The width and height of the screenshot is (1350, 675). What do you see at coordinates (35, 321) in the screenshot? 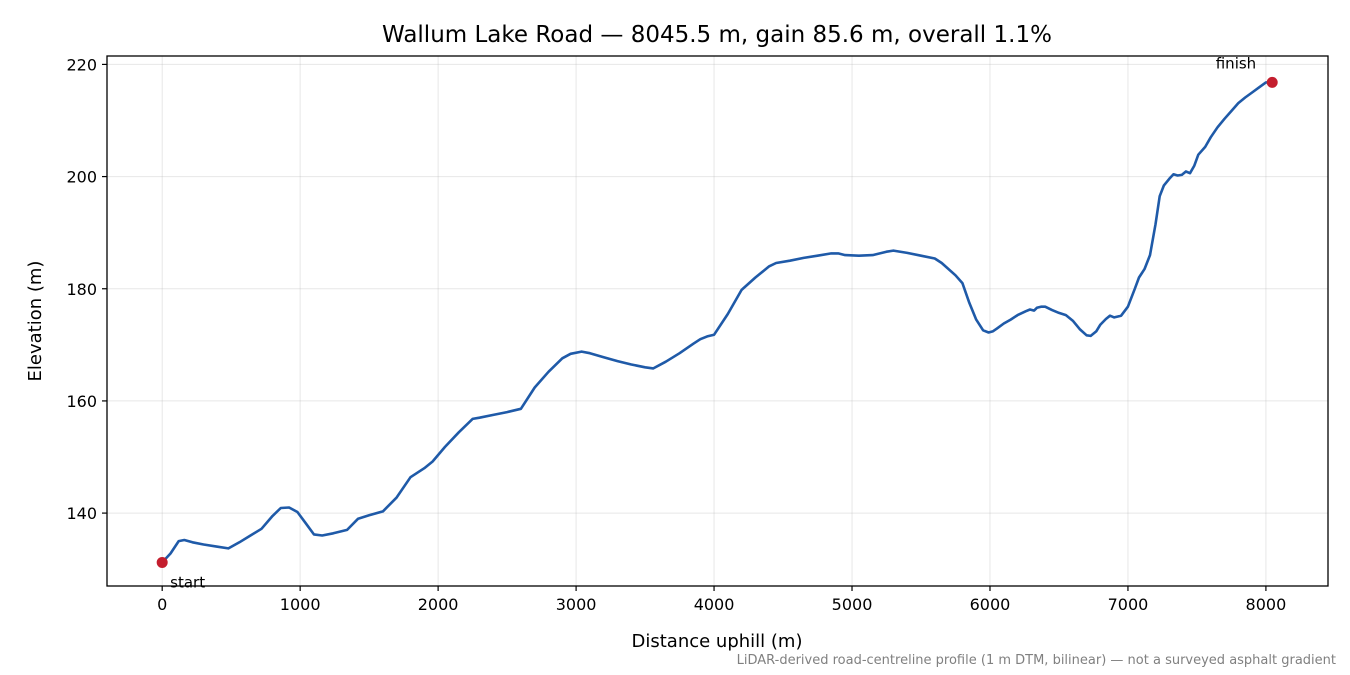
I see `y-axis-label: Elevation (m)` at bounding box center [35, 321].